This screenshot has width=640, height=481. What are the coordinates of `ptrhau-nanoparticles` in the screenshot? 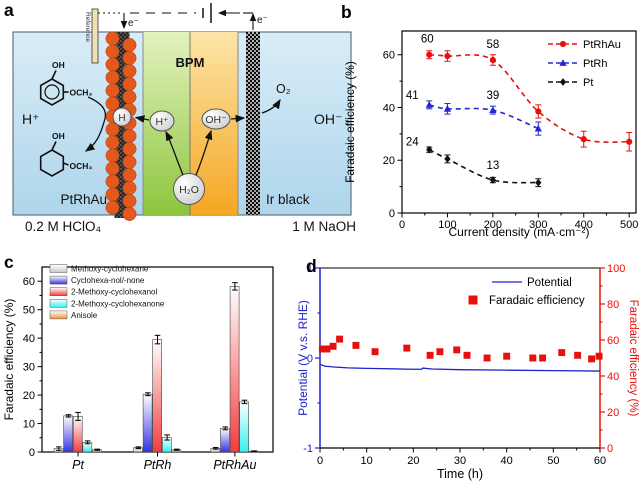 It's located at (121, 126).